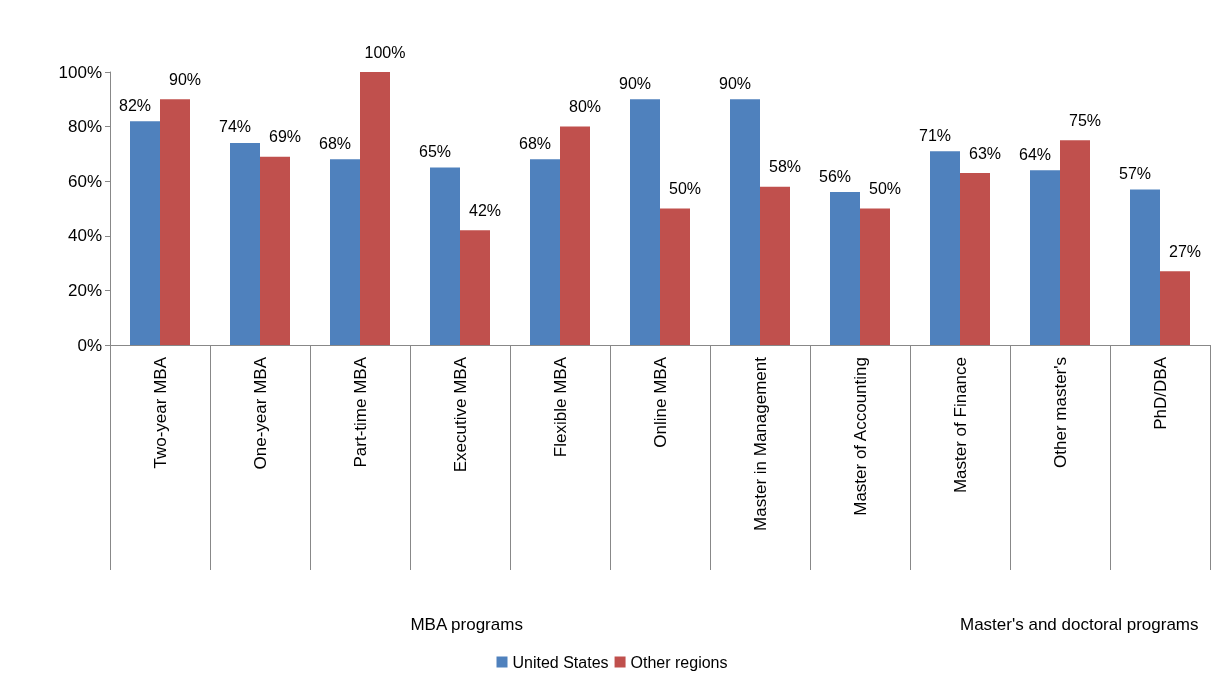 This screenshot has width=1224, height=681. I want to click on data-label: 42%, so click(485, 210).